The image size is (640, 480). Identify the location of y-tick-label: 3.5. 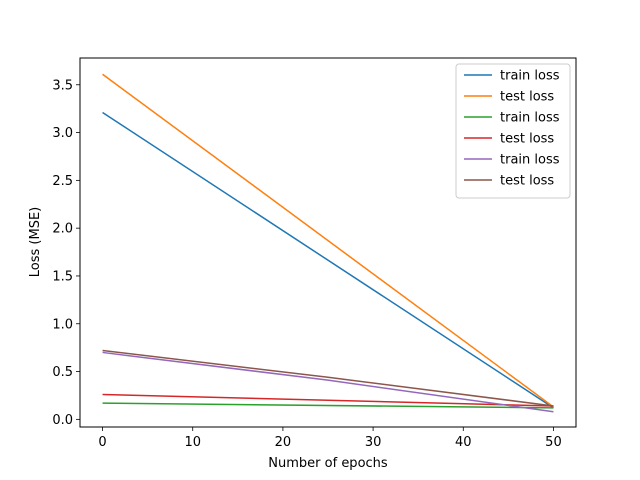
(62, 85).